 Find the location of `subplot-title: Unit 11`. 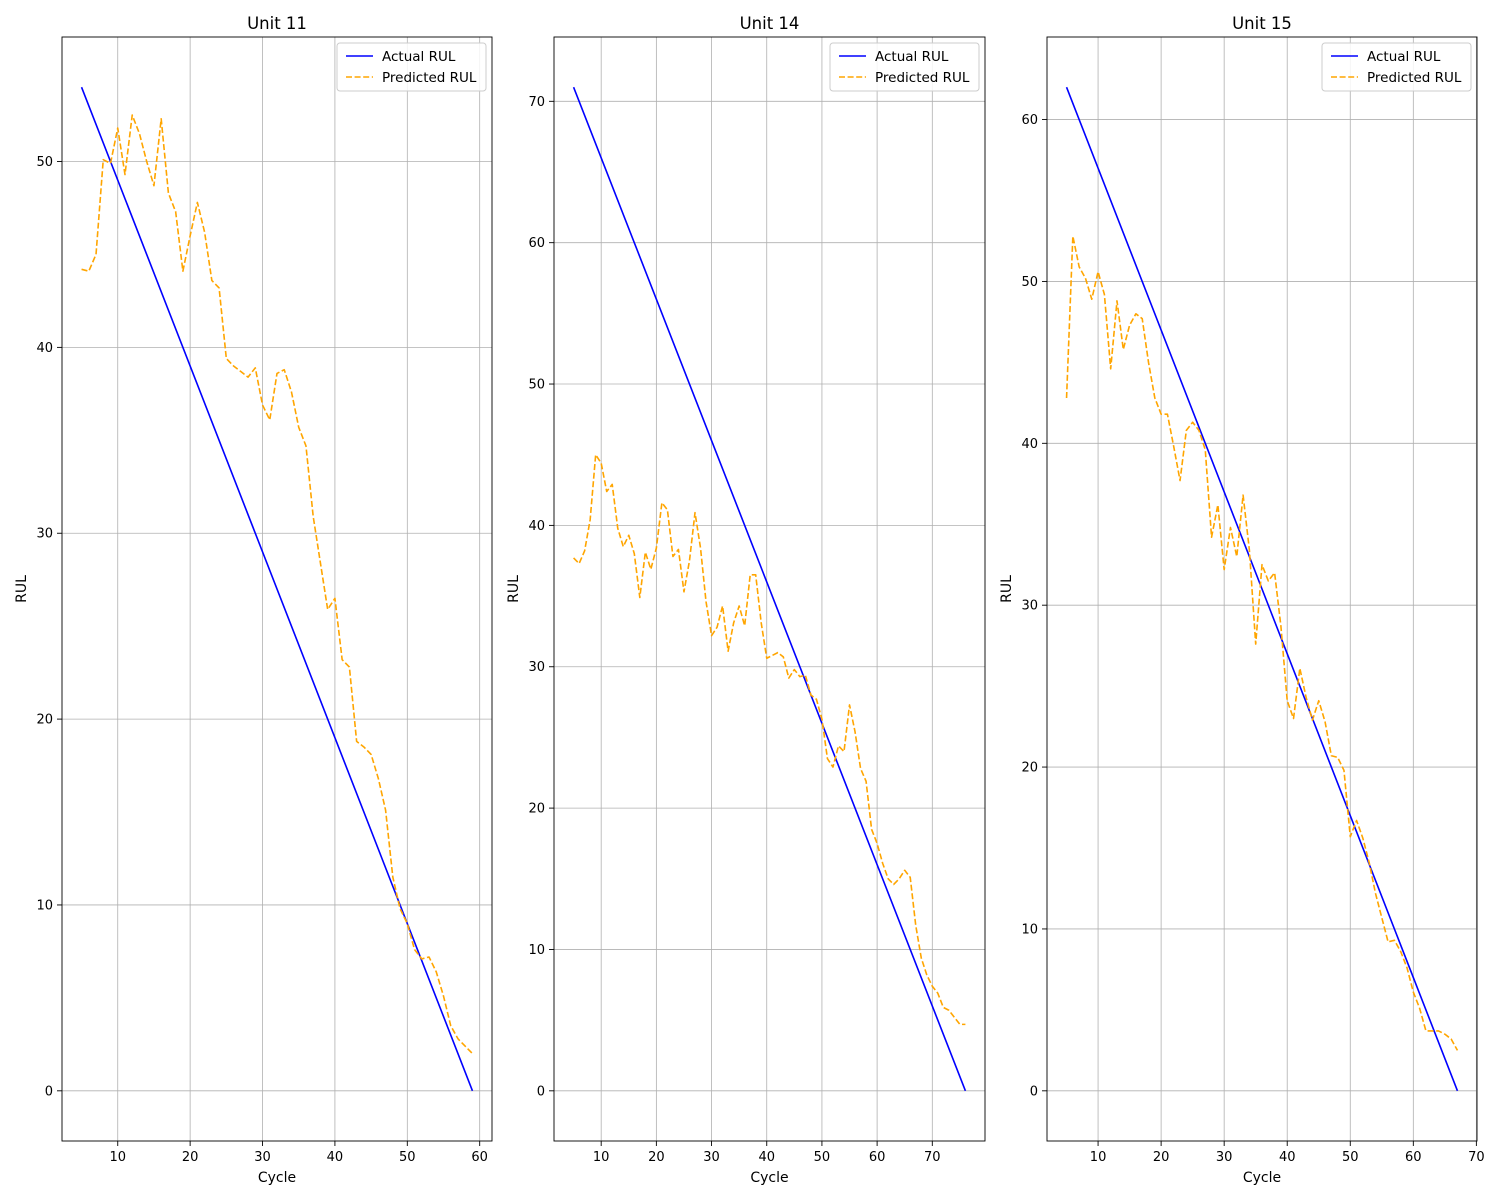

subplot-title: Unit 11 is located at coordinates (277, 23).